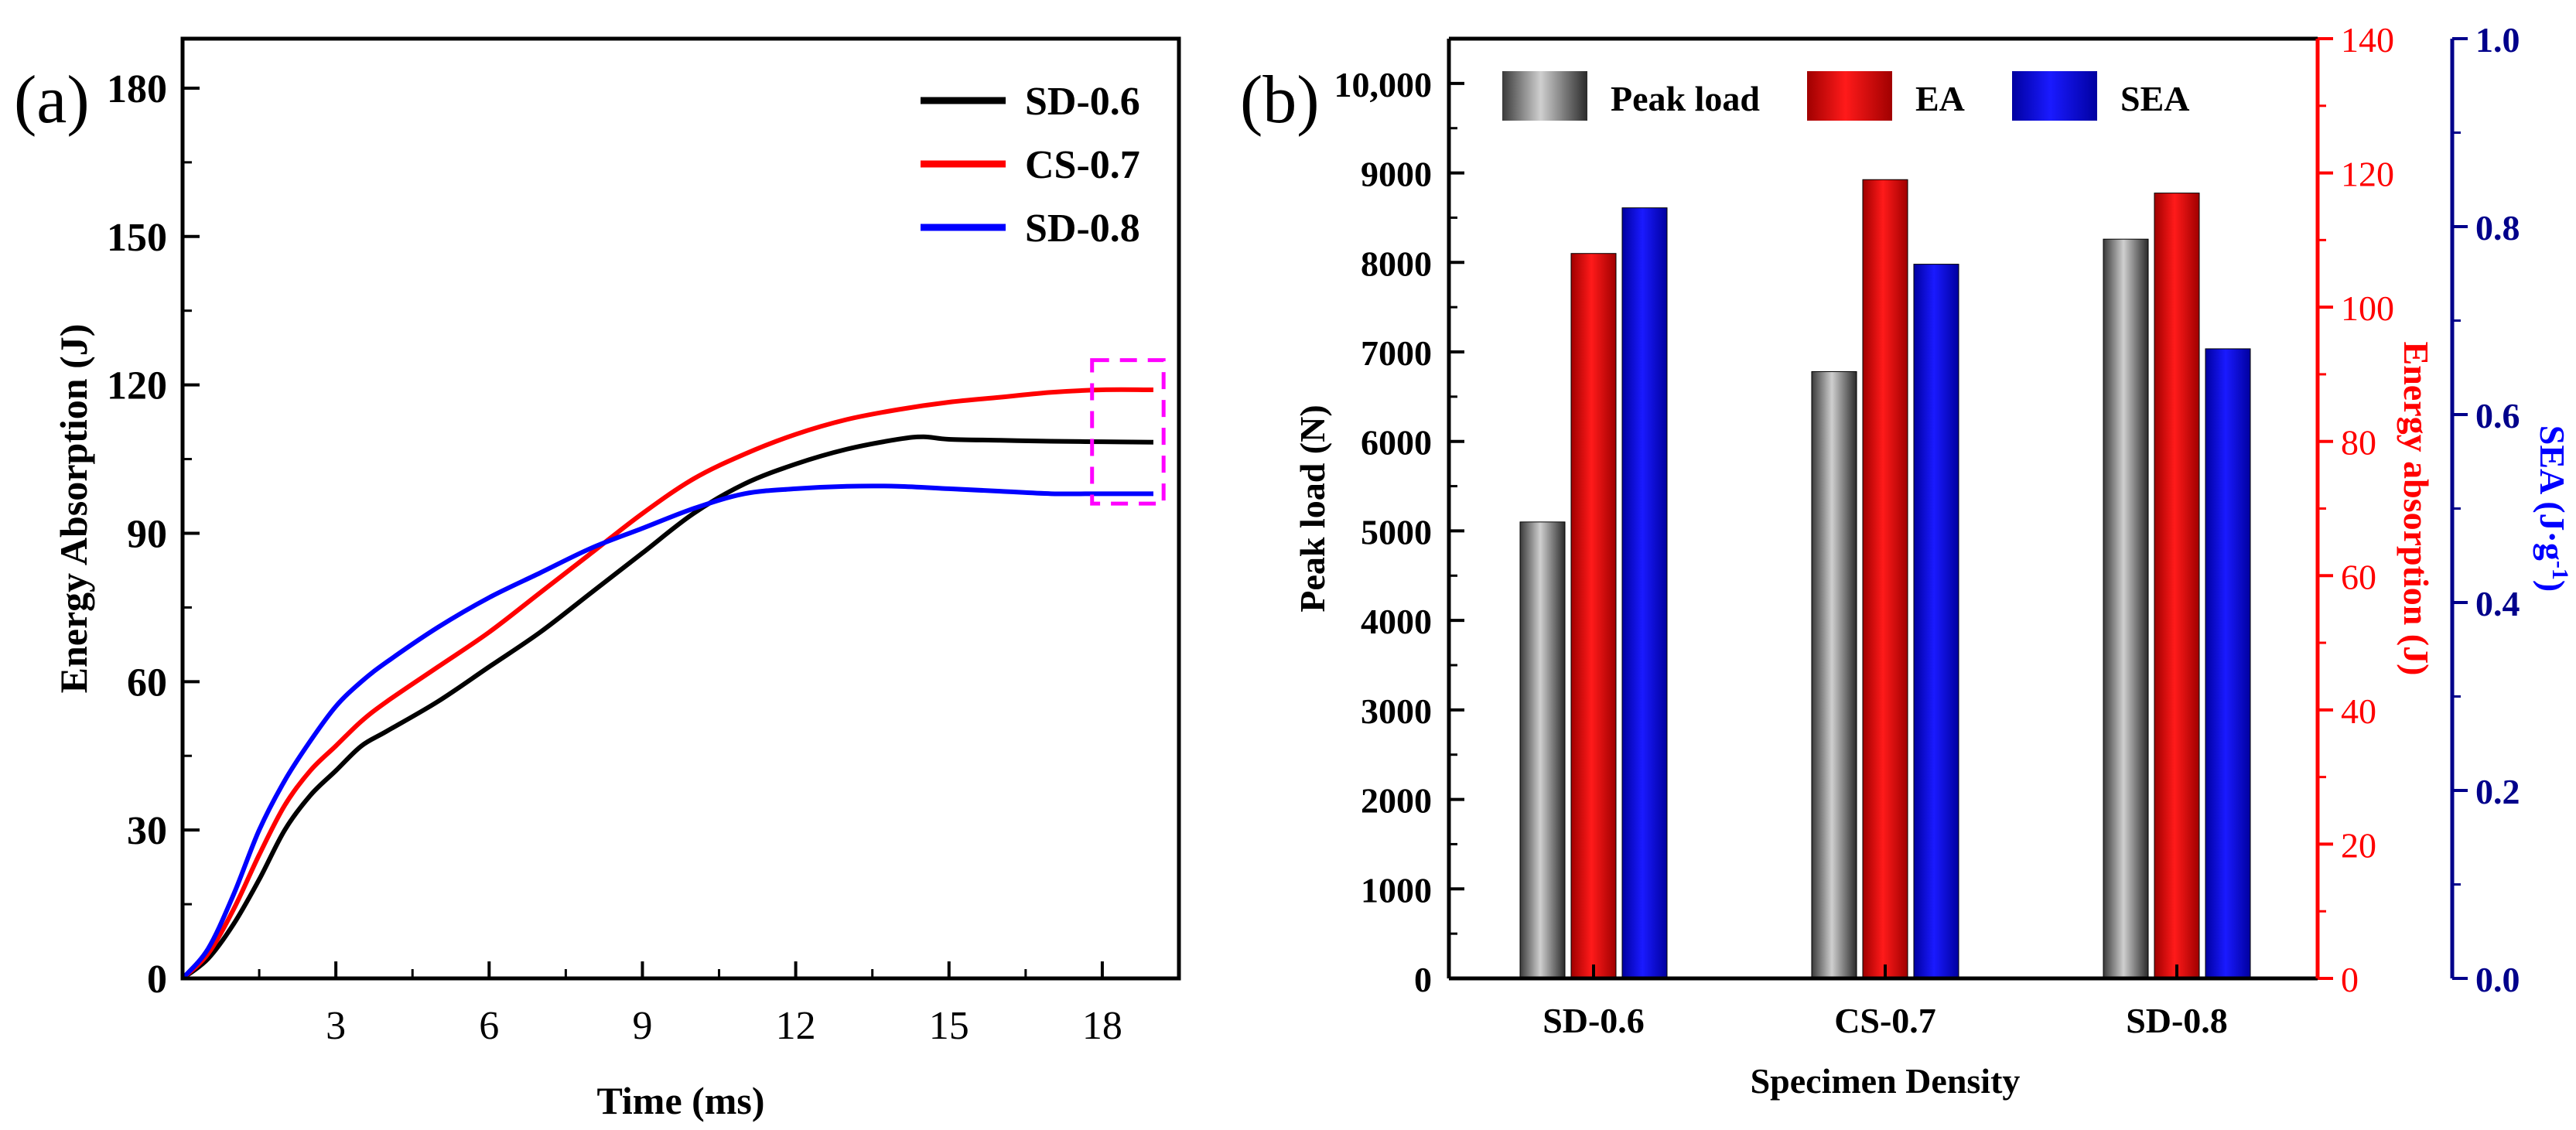 The width and height of the screenshot is (2576, 1130). Describe the element at coordinates (2416, 509) in the screenshot. I see `energy-absorption-axis-label: Energy absorption (J)` at that location.